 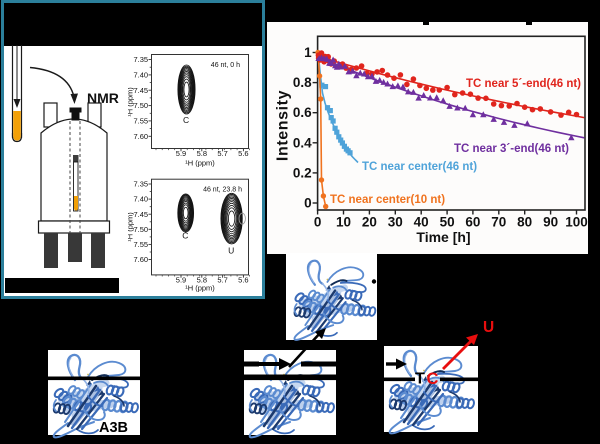 I want to click on svg-text: TC near 3´-end(46 nt), so click(x=511, y=149).